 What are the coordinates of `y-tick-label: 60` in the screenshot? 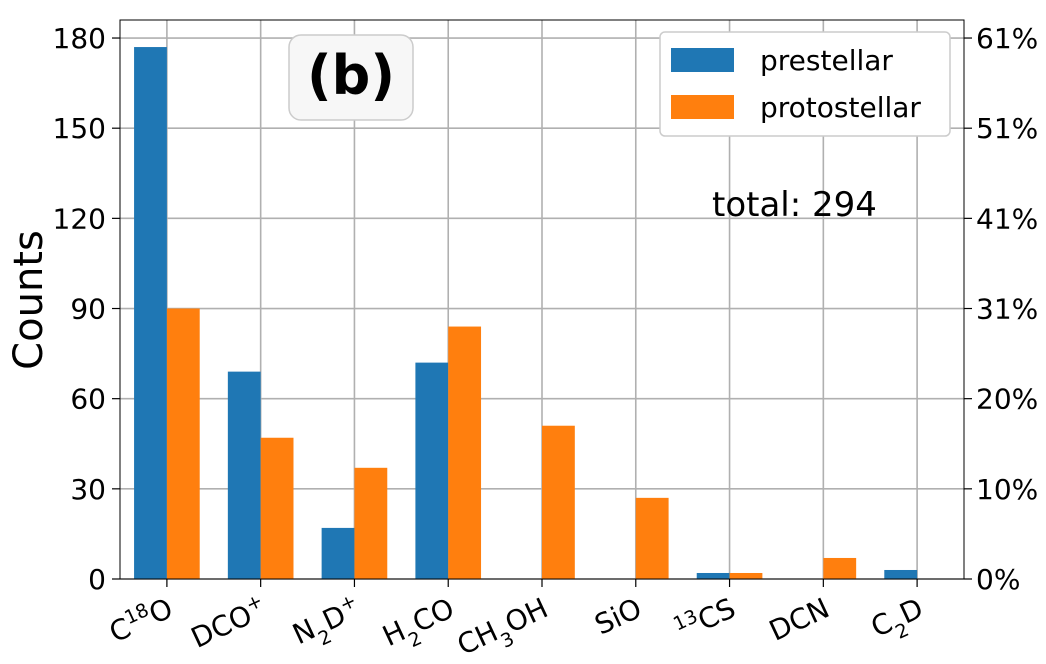 It's located at (88, 399).